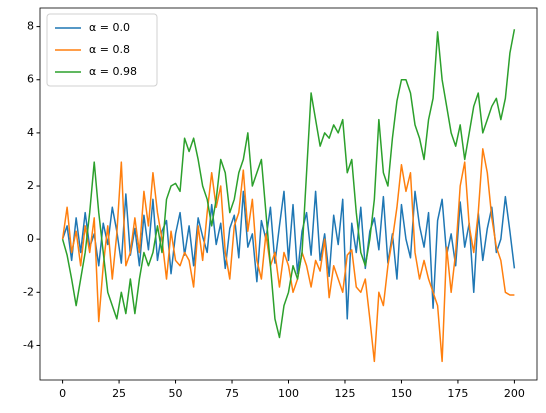  I want to click on legend-box, so click(102, 50).